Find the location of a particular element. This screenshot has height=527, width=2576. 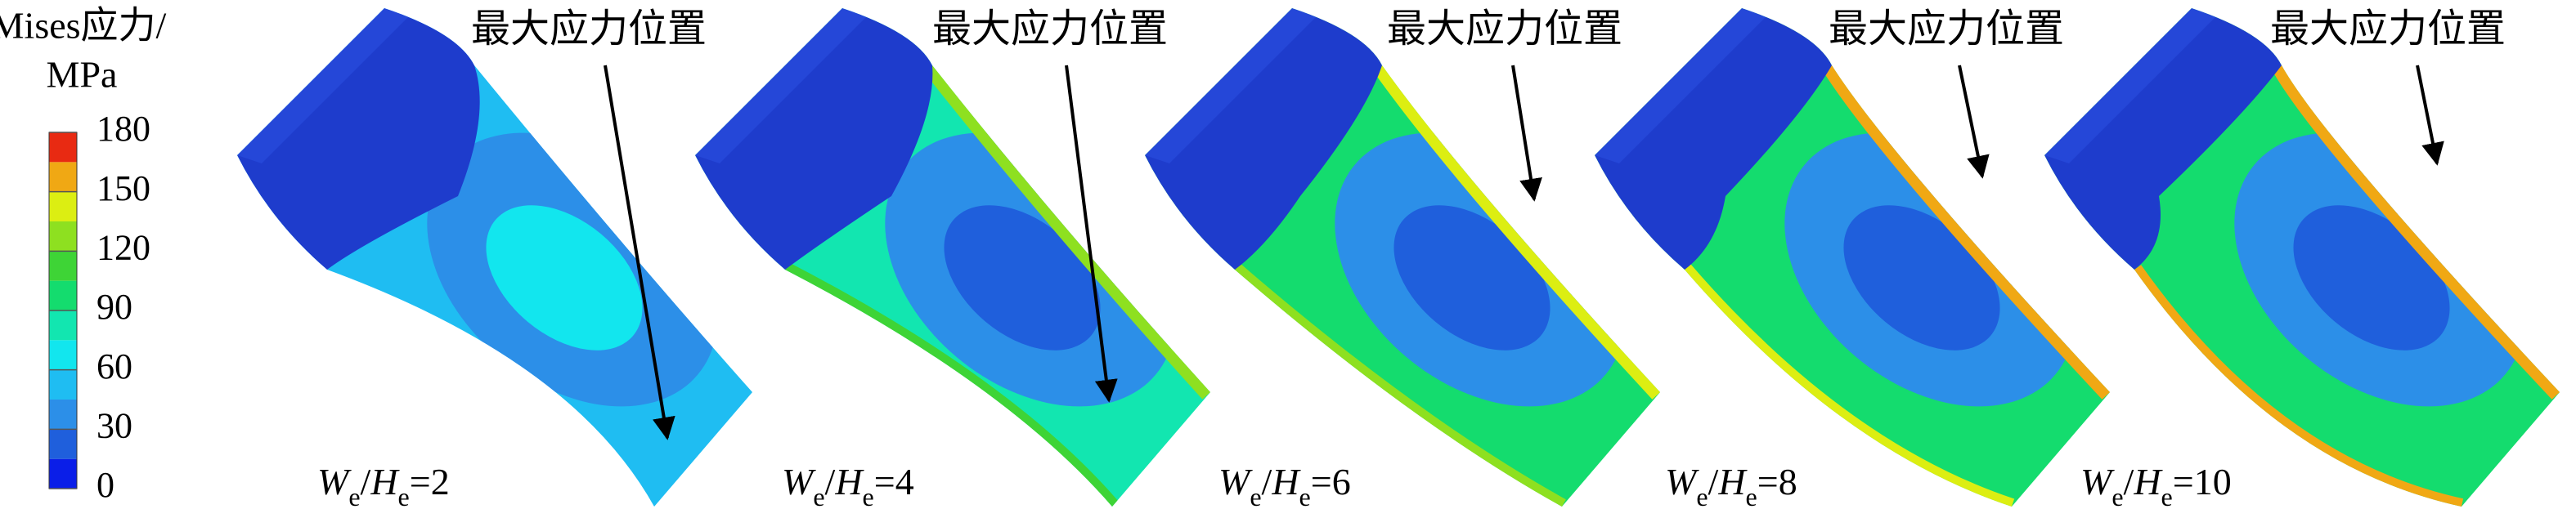

colorbar-tick-label: 90 is located at coordinates (114, 307).